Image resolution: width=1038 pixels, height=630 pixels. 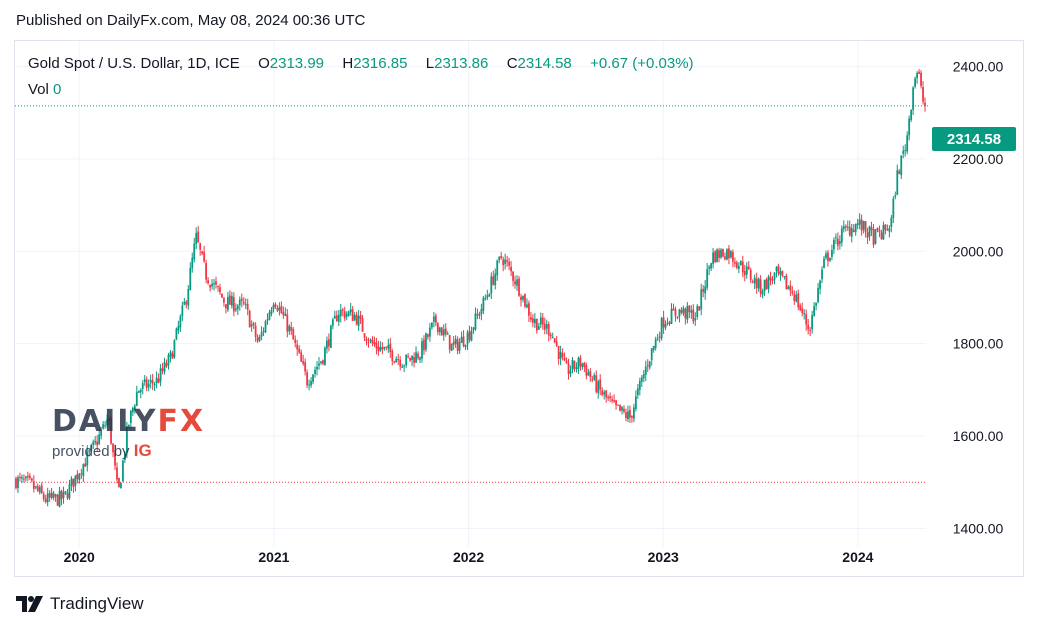 What do you see at coordinates (663, 557) in the screenshot?
I see `x-tick-label: 2023` at bounding box center [663, 557].